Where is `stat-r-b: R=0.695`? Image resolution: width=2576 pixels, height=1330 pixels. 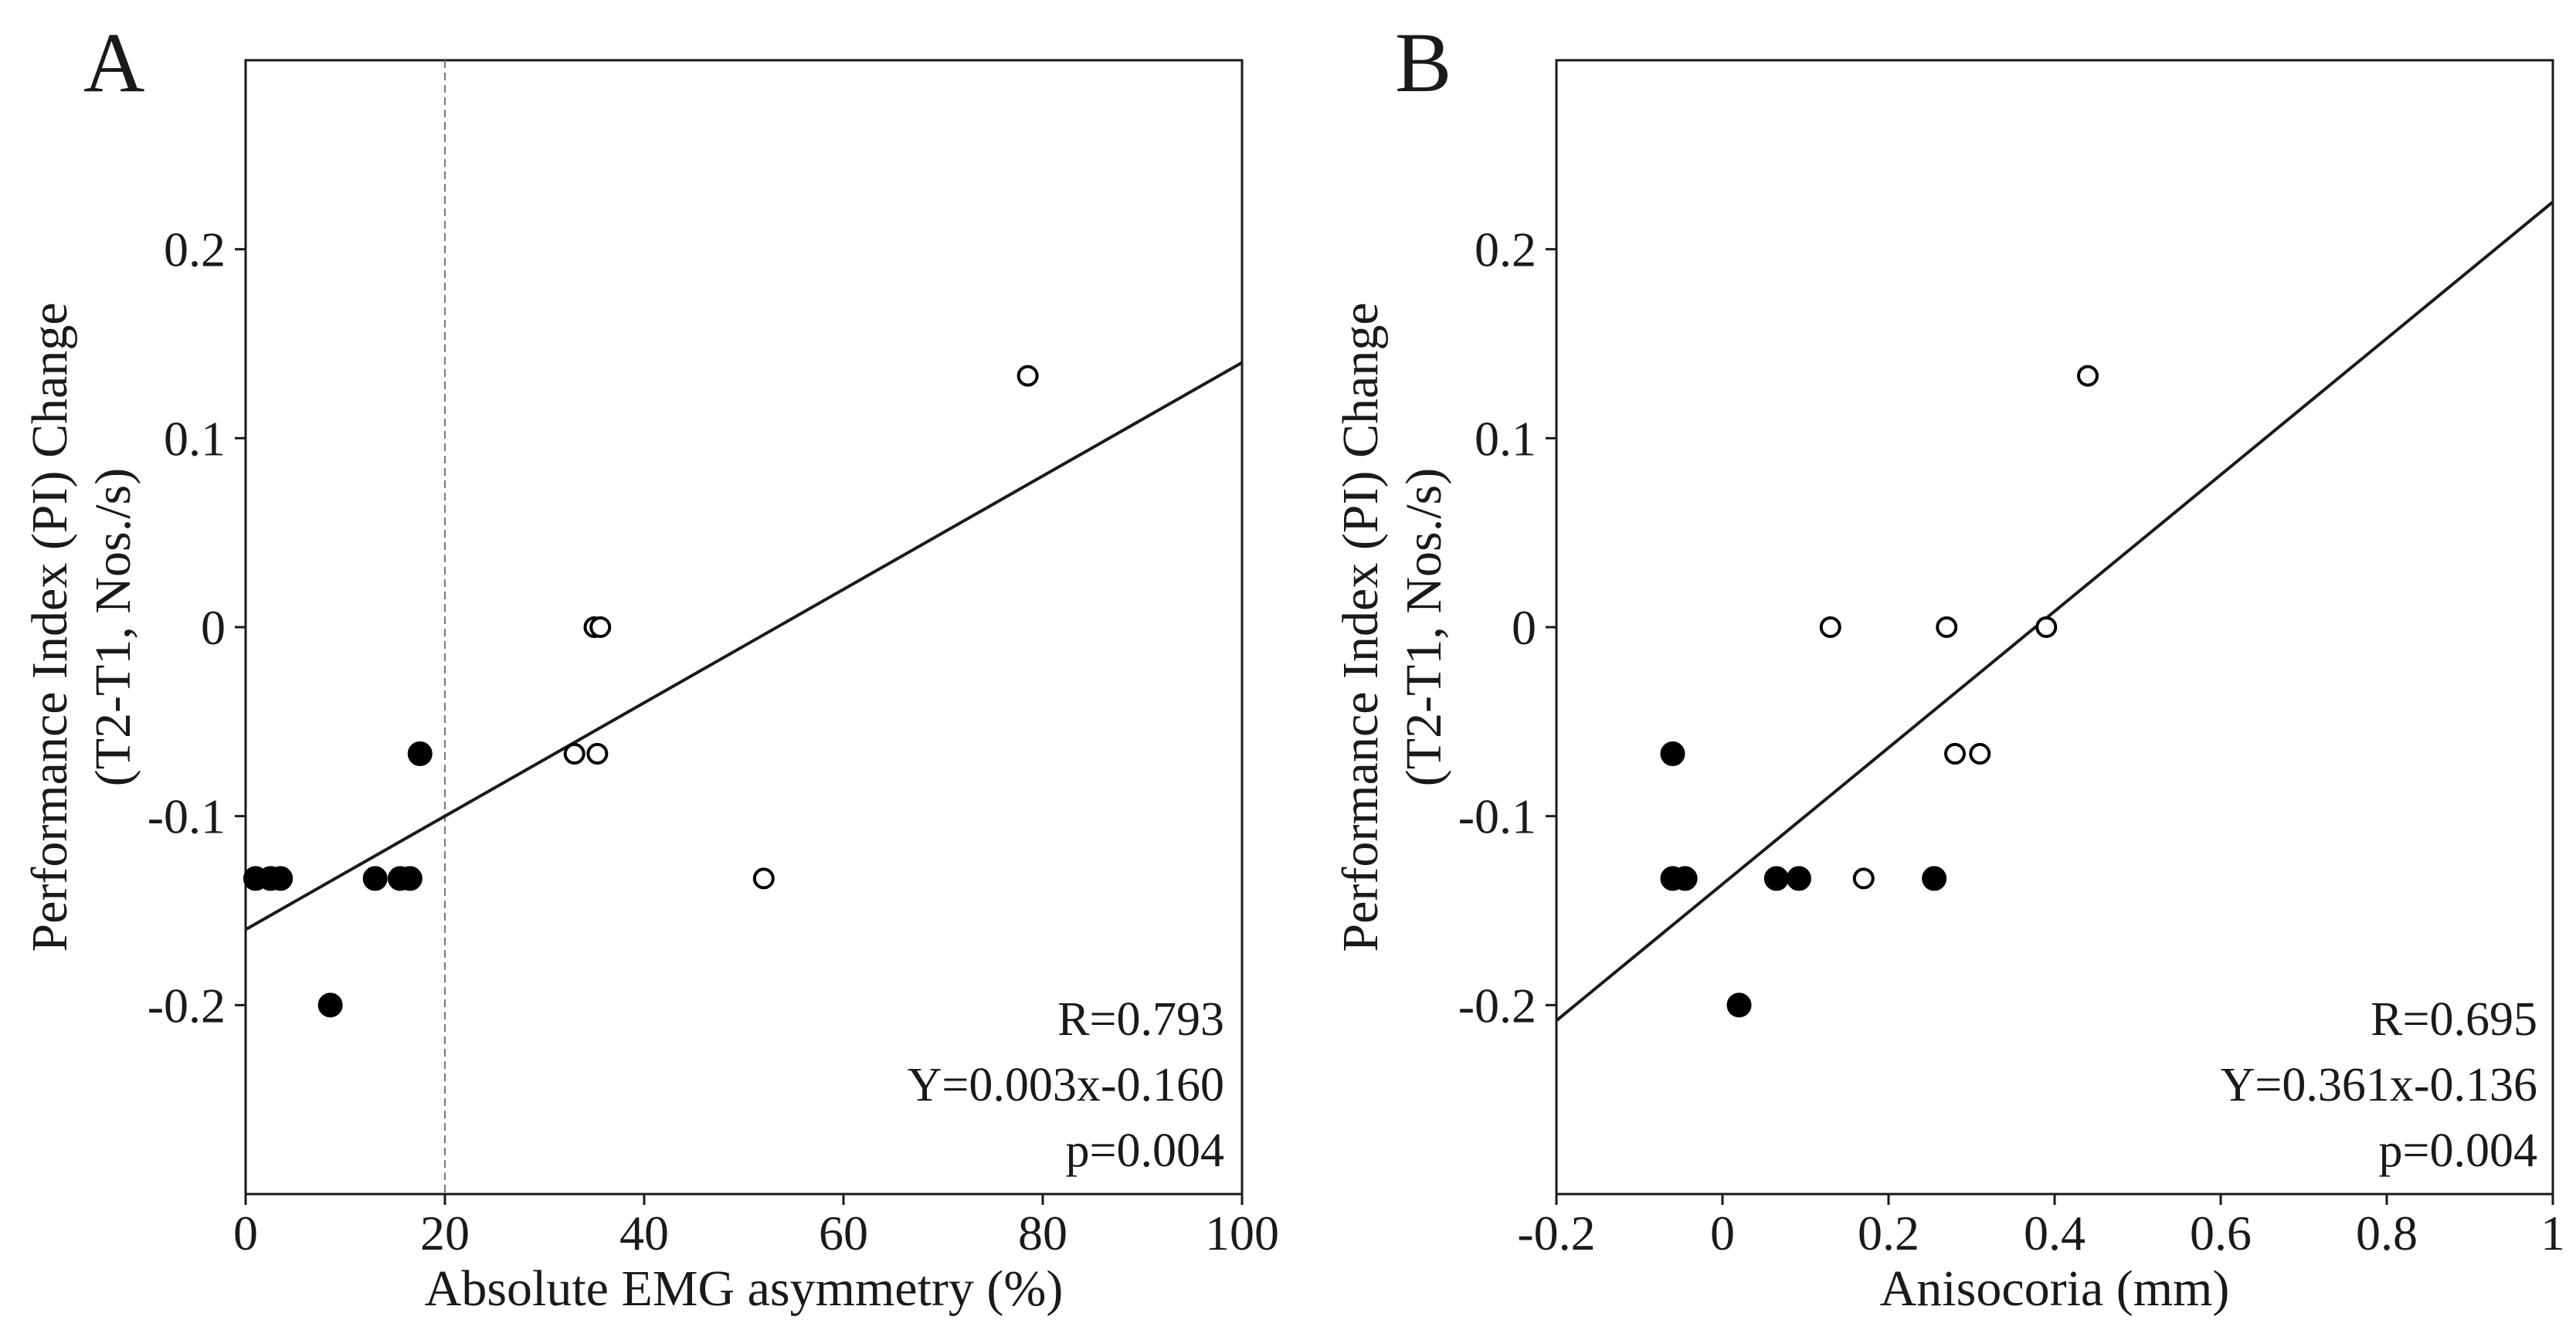
stat-r-b: R=0.695 is located at coordinates (2454, 1019).